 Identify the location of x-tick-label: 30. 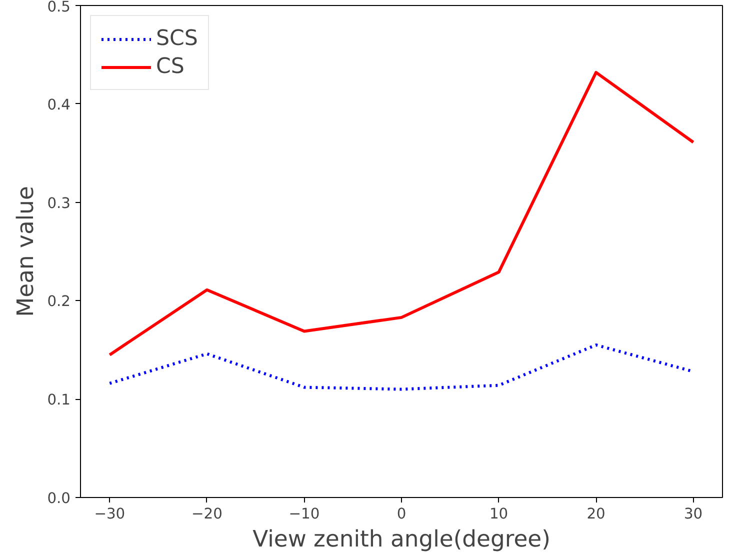
(693, 514).